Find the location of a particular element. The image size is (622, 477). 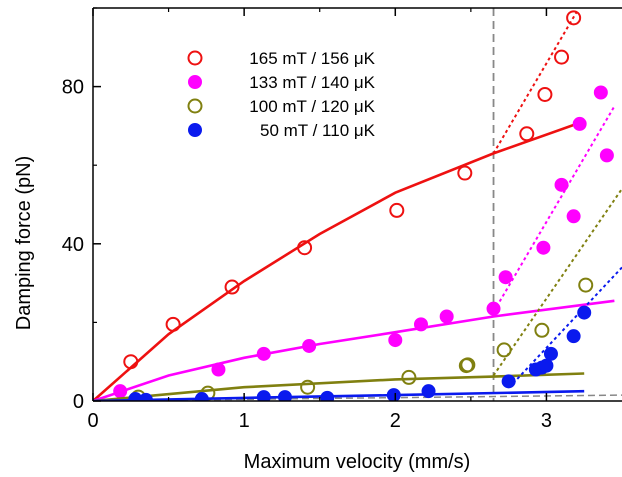

y-tick-label: 0 is located at coordinates (78, 402).